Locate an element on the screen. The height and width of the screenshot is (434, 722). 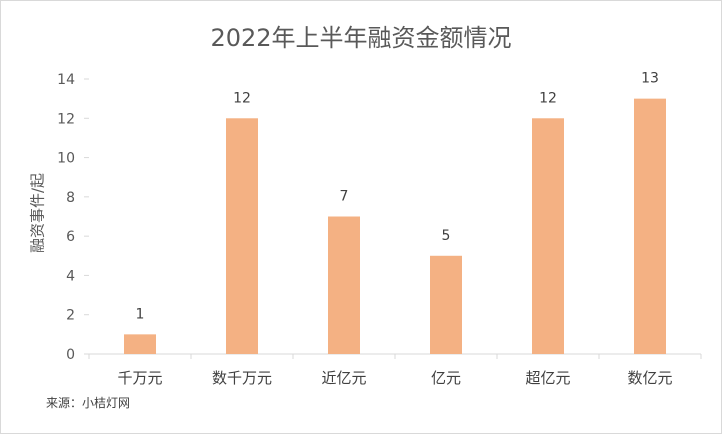
x-category-label: 超亿元 is located at coordinates (547, 378).